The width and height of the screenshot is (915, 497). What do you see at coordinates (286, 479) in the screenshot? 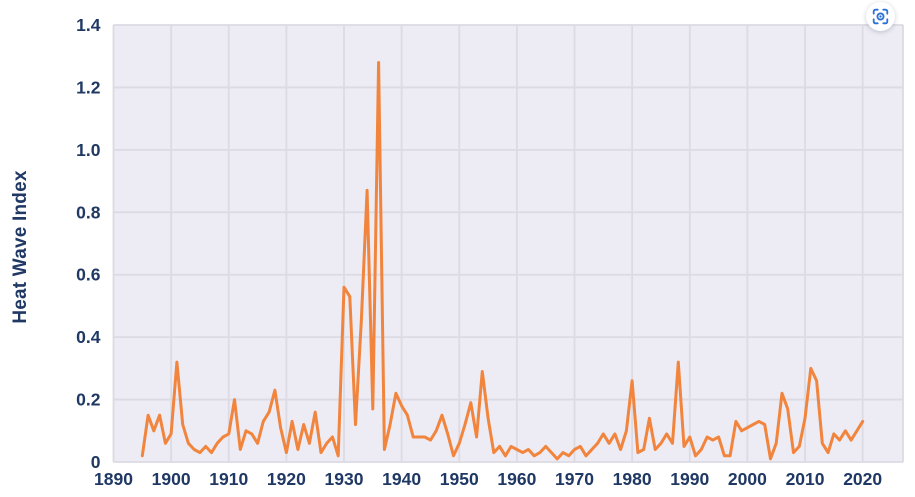
I see `x-tick-label: 1920` at bounding box center [286, 479].